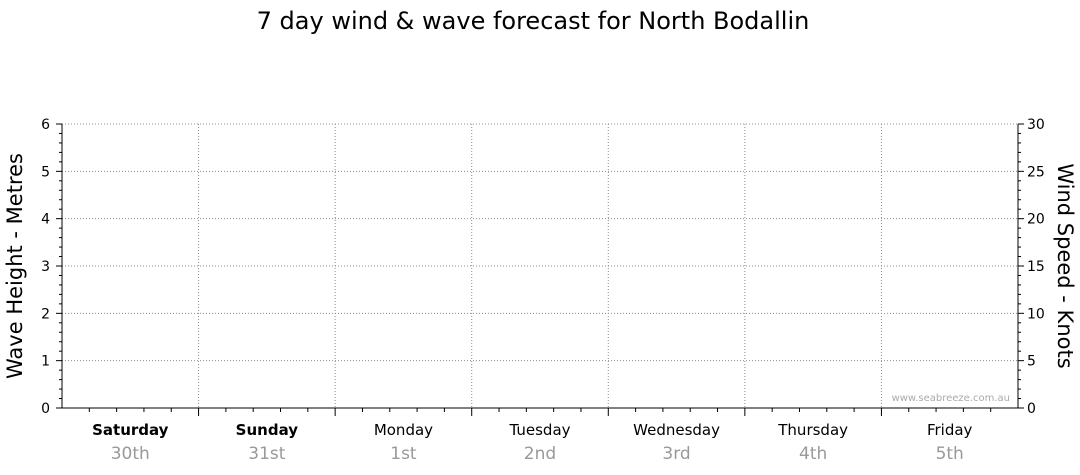 The width and height of the screenshot is (1080, 475). I want to click on left-tick-label: 2, so click(45, 314).